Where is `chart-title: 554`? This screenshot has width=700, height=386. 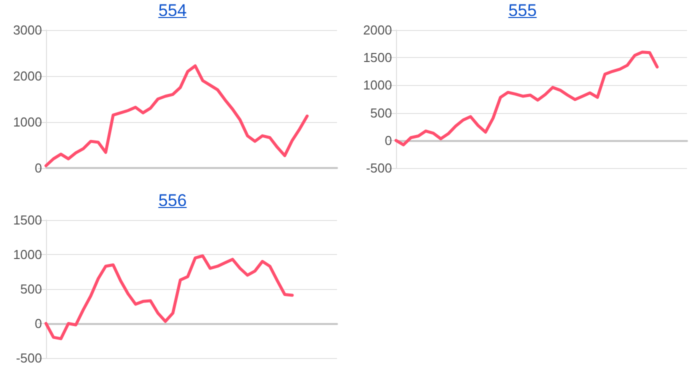
chart-title: 554 is located at coordinates (172, 11).